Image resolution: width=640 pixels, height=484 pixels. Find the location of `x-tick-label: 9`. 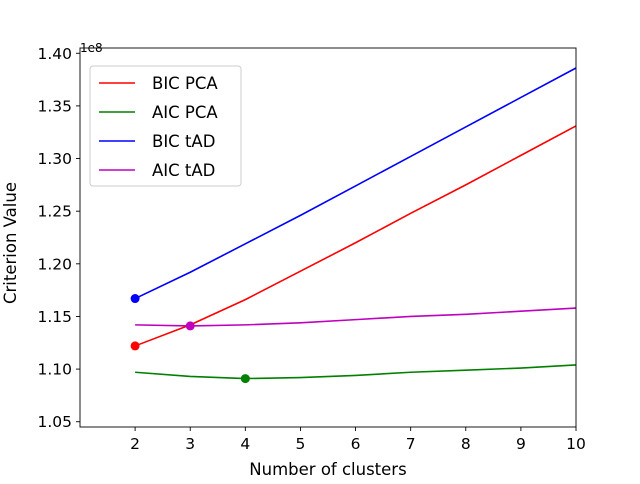

x-tick-label: 9 is located at coordinates (521, 444).